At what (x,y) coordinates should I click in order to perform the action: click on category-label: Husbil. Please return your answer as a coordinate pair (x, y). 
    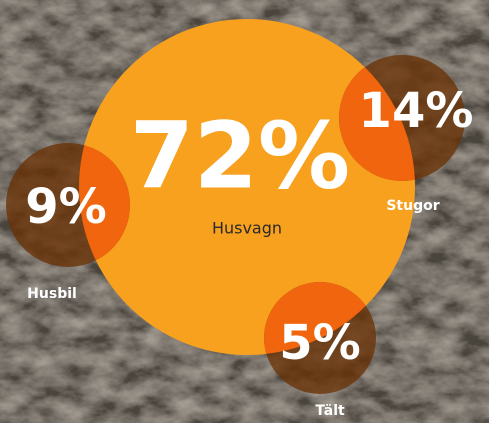
    Looking at the image, I should click on (52, 294).